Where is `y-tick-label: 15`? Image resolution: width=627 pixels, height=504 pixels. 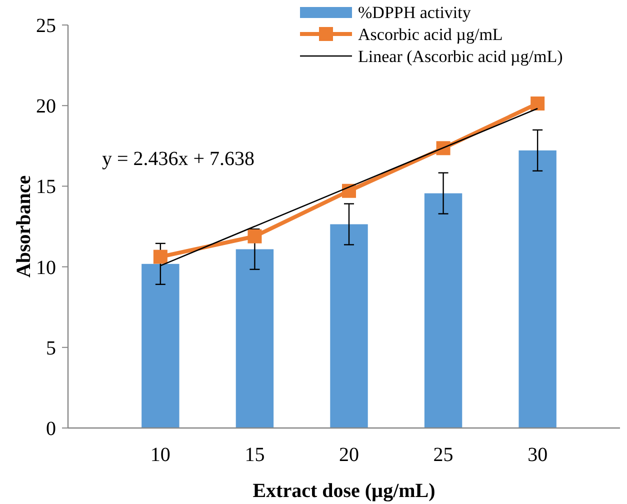
y-tick-label: 15 is located at coordinates (46, 187).